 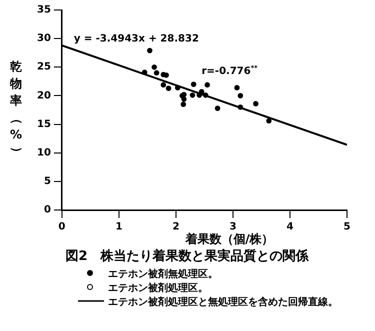 What do you see at coordinates (347, 227) in the screenshot?
I see `x-tick-label: 5` at bounding box center [347, 227].